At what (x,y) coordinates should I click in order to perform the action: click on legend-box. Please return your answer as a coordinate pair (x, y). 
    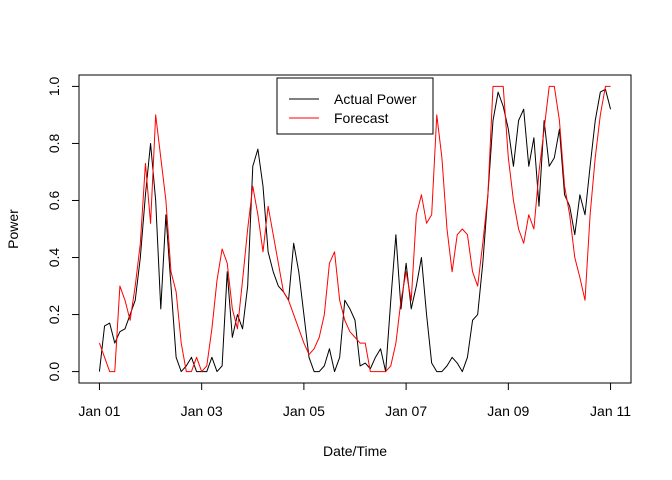
    Looking at the image, I should click on (355, 106).